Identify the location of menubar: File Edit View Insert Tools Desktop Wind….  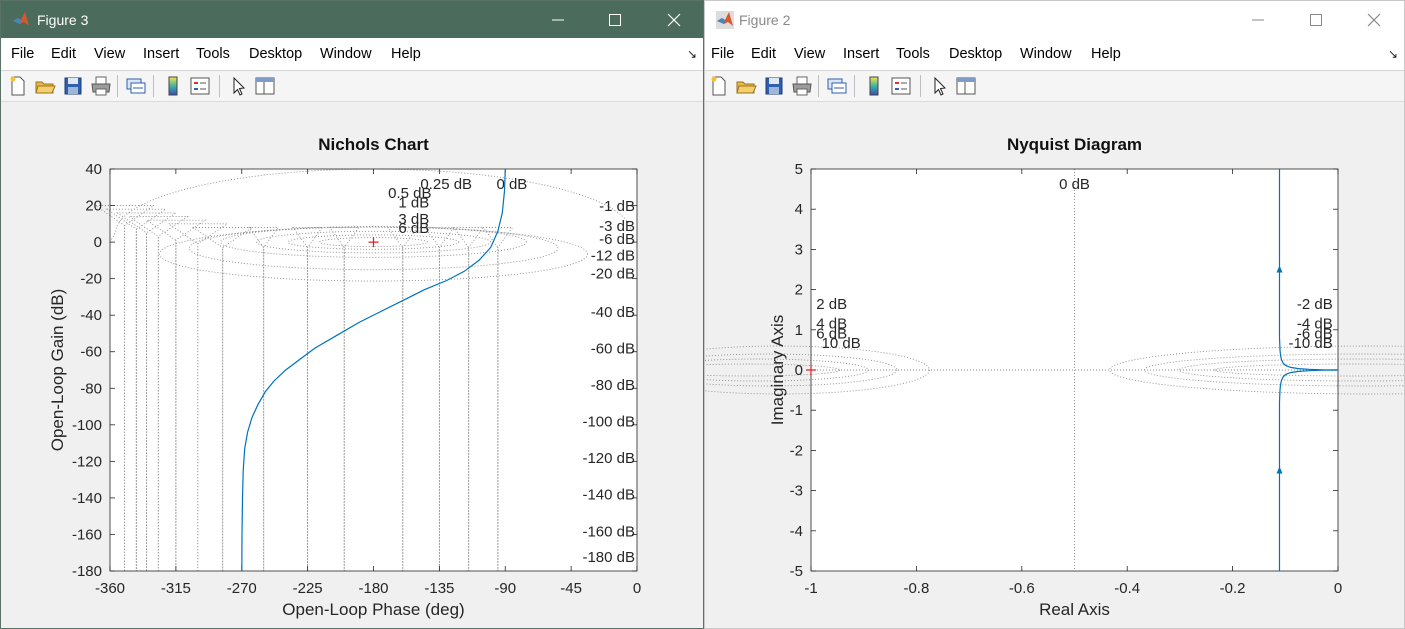
(1054, 54).